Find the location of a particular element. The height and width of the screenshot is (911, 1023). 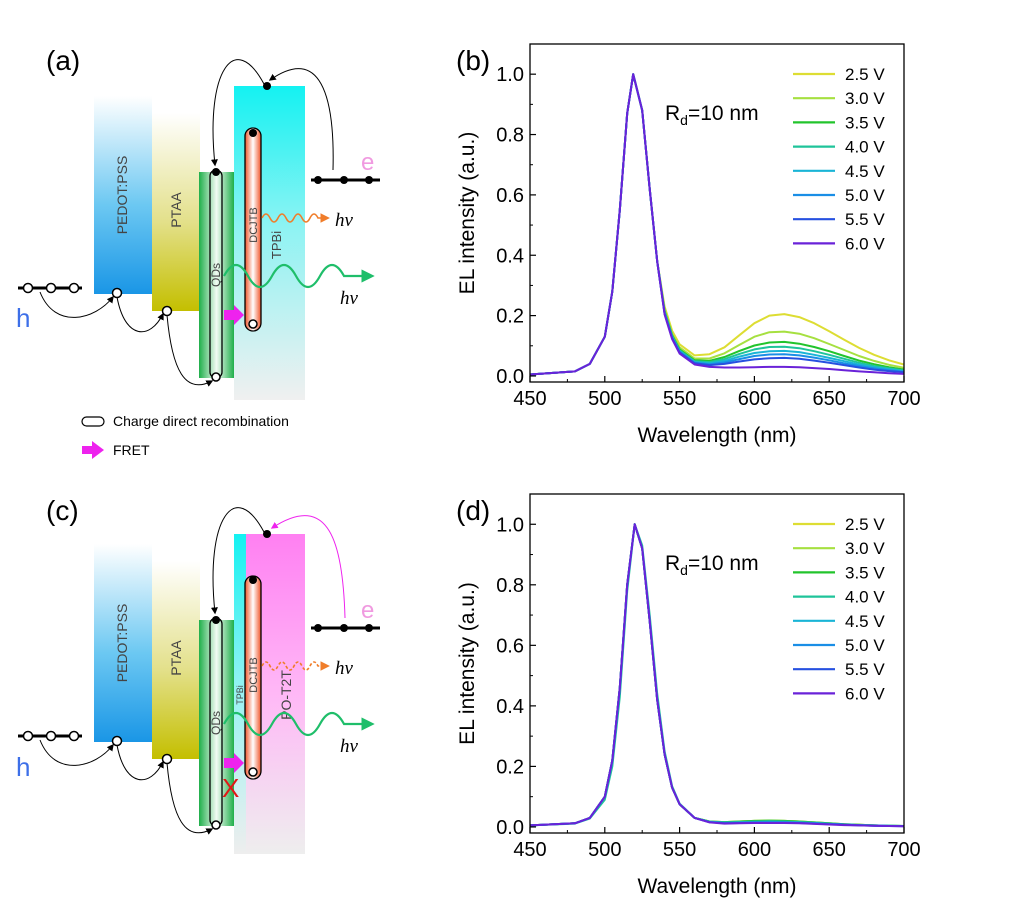

y-tick-label: 0.6 is located at coordinates (510, 646).